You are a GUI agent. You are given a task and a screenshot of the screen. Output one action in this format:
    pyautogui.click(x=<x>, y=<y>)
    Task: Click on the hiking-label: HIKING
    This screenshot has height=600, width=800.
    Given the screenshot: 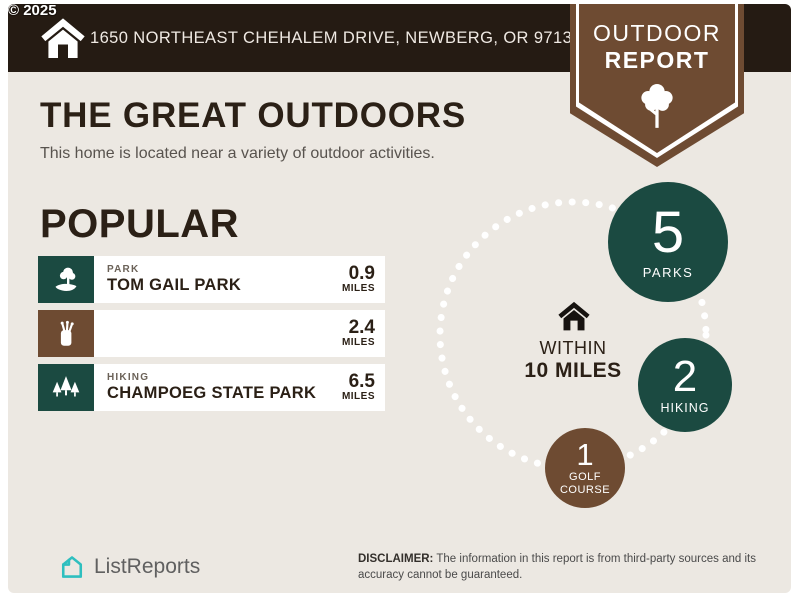 What is the action you would take?
    pyautogui.click(x=685, y=408)
    